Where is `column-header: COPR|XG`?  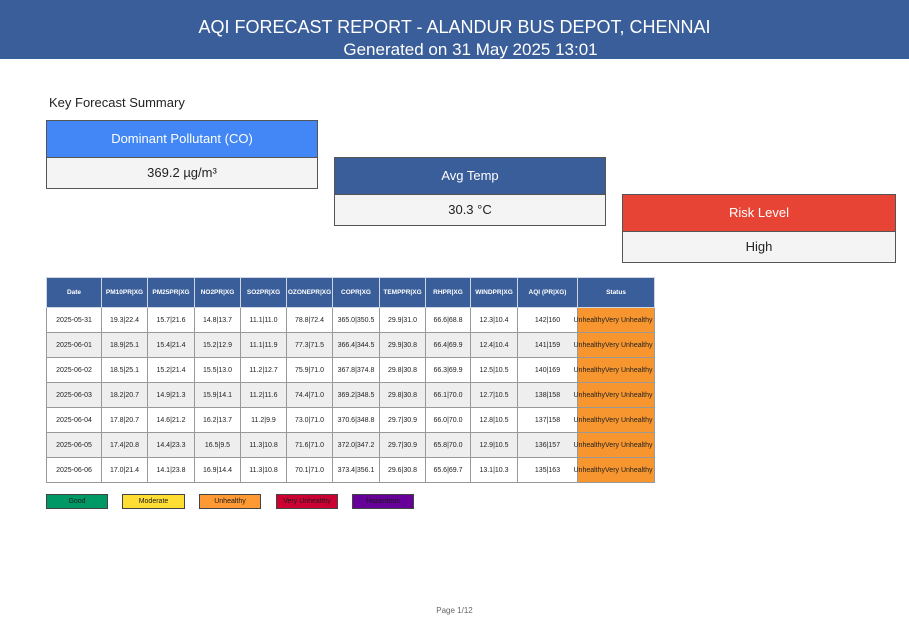 column-header: COPR|XG is located at coordinates (356, 292).